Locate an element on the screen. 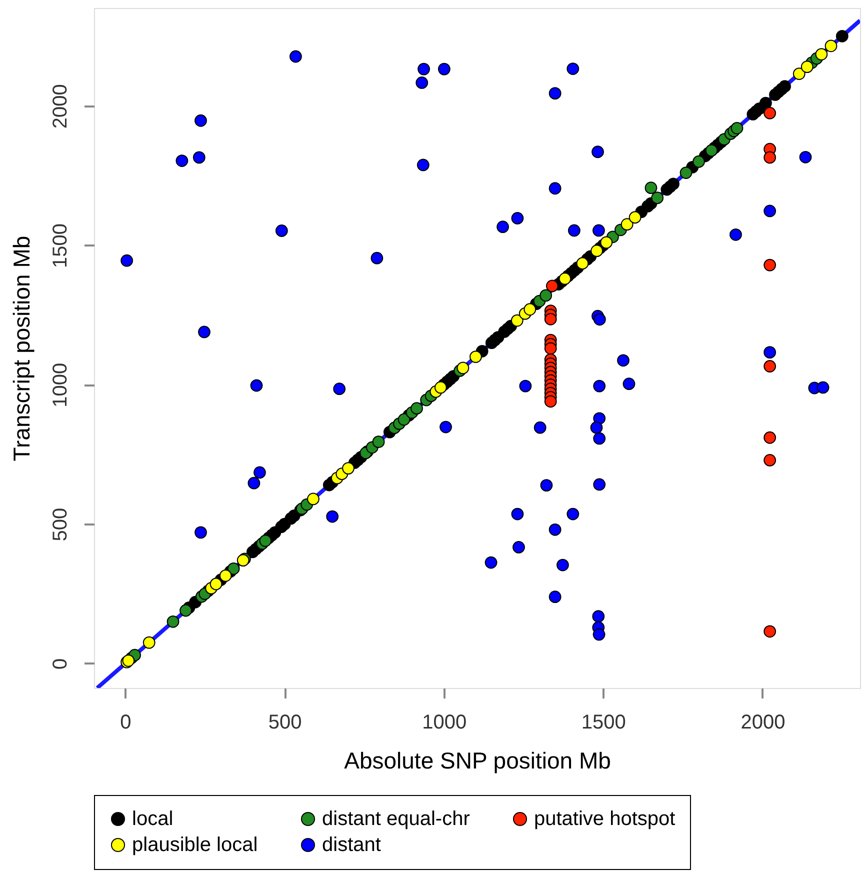 The height and width of the screenshot is (879, 863). x-tick-label: 0 is located at coordinates (126, 723).